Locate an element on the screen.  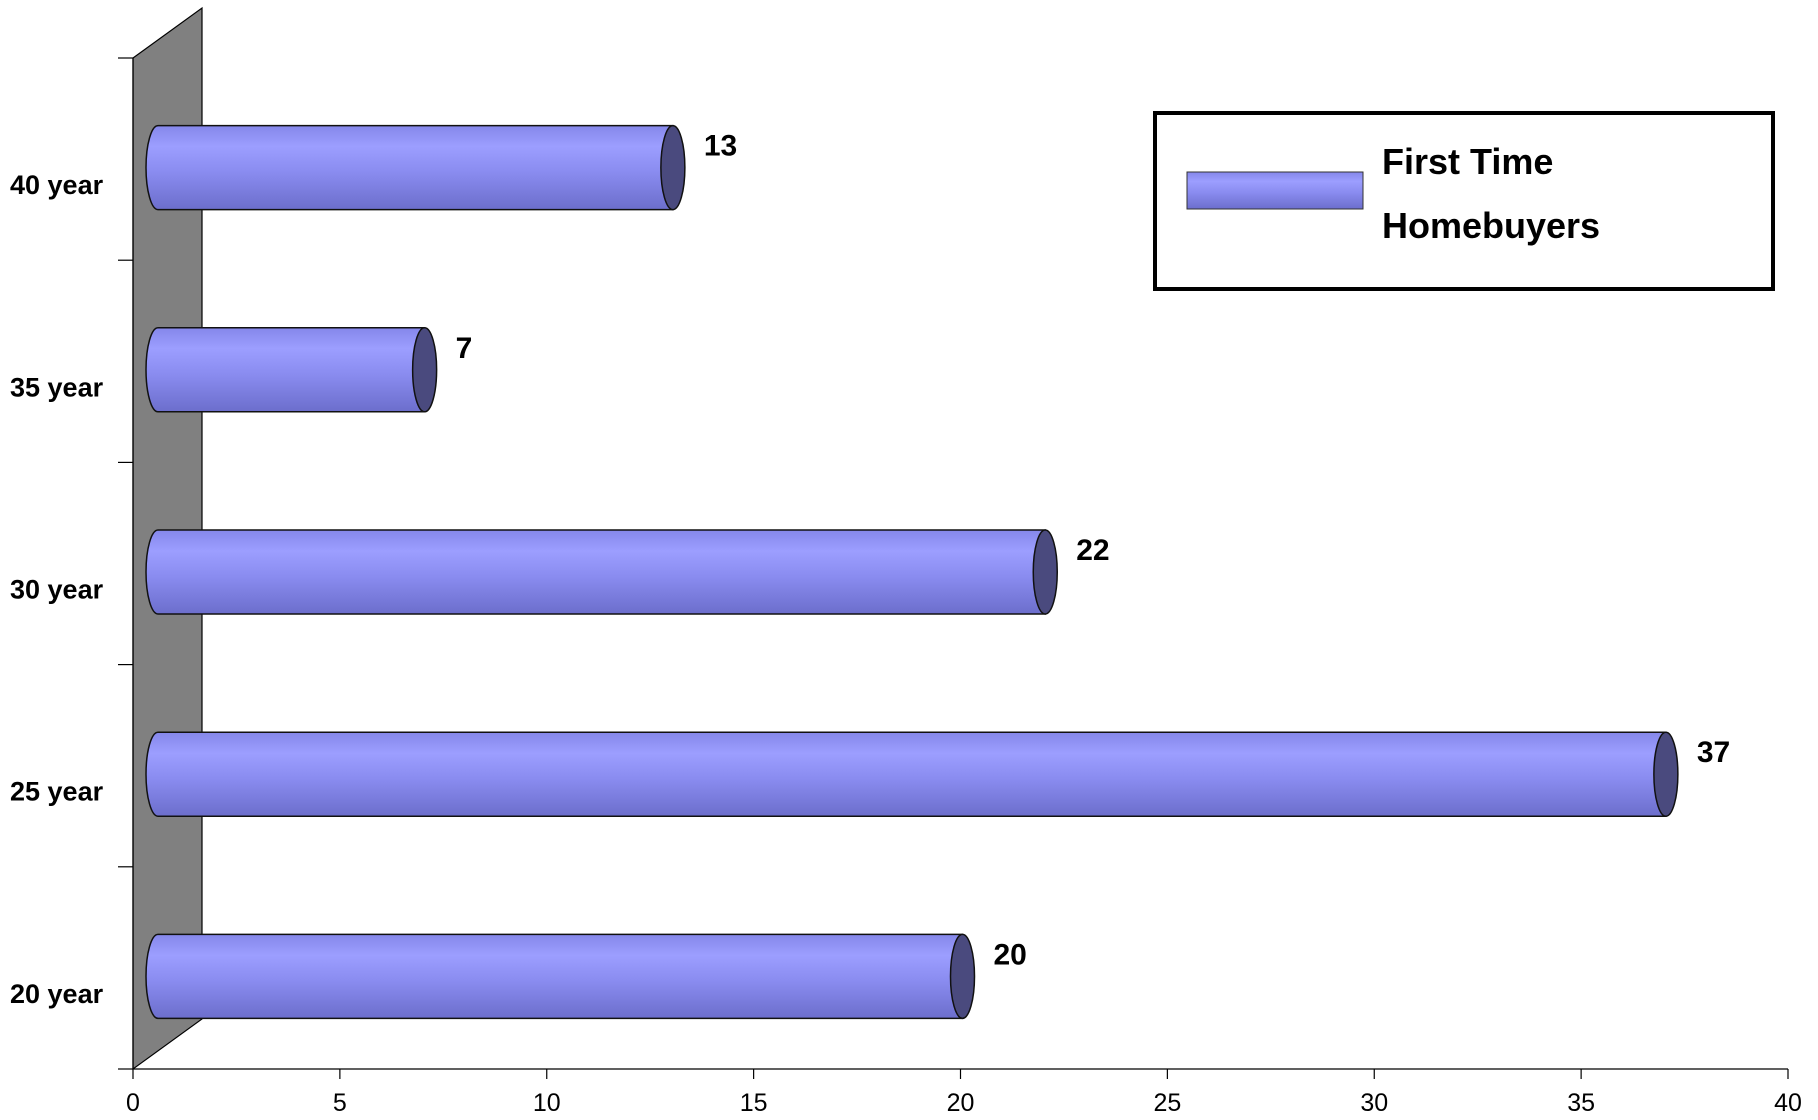
category-label: 35 year is located at coordinates (57, 387).